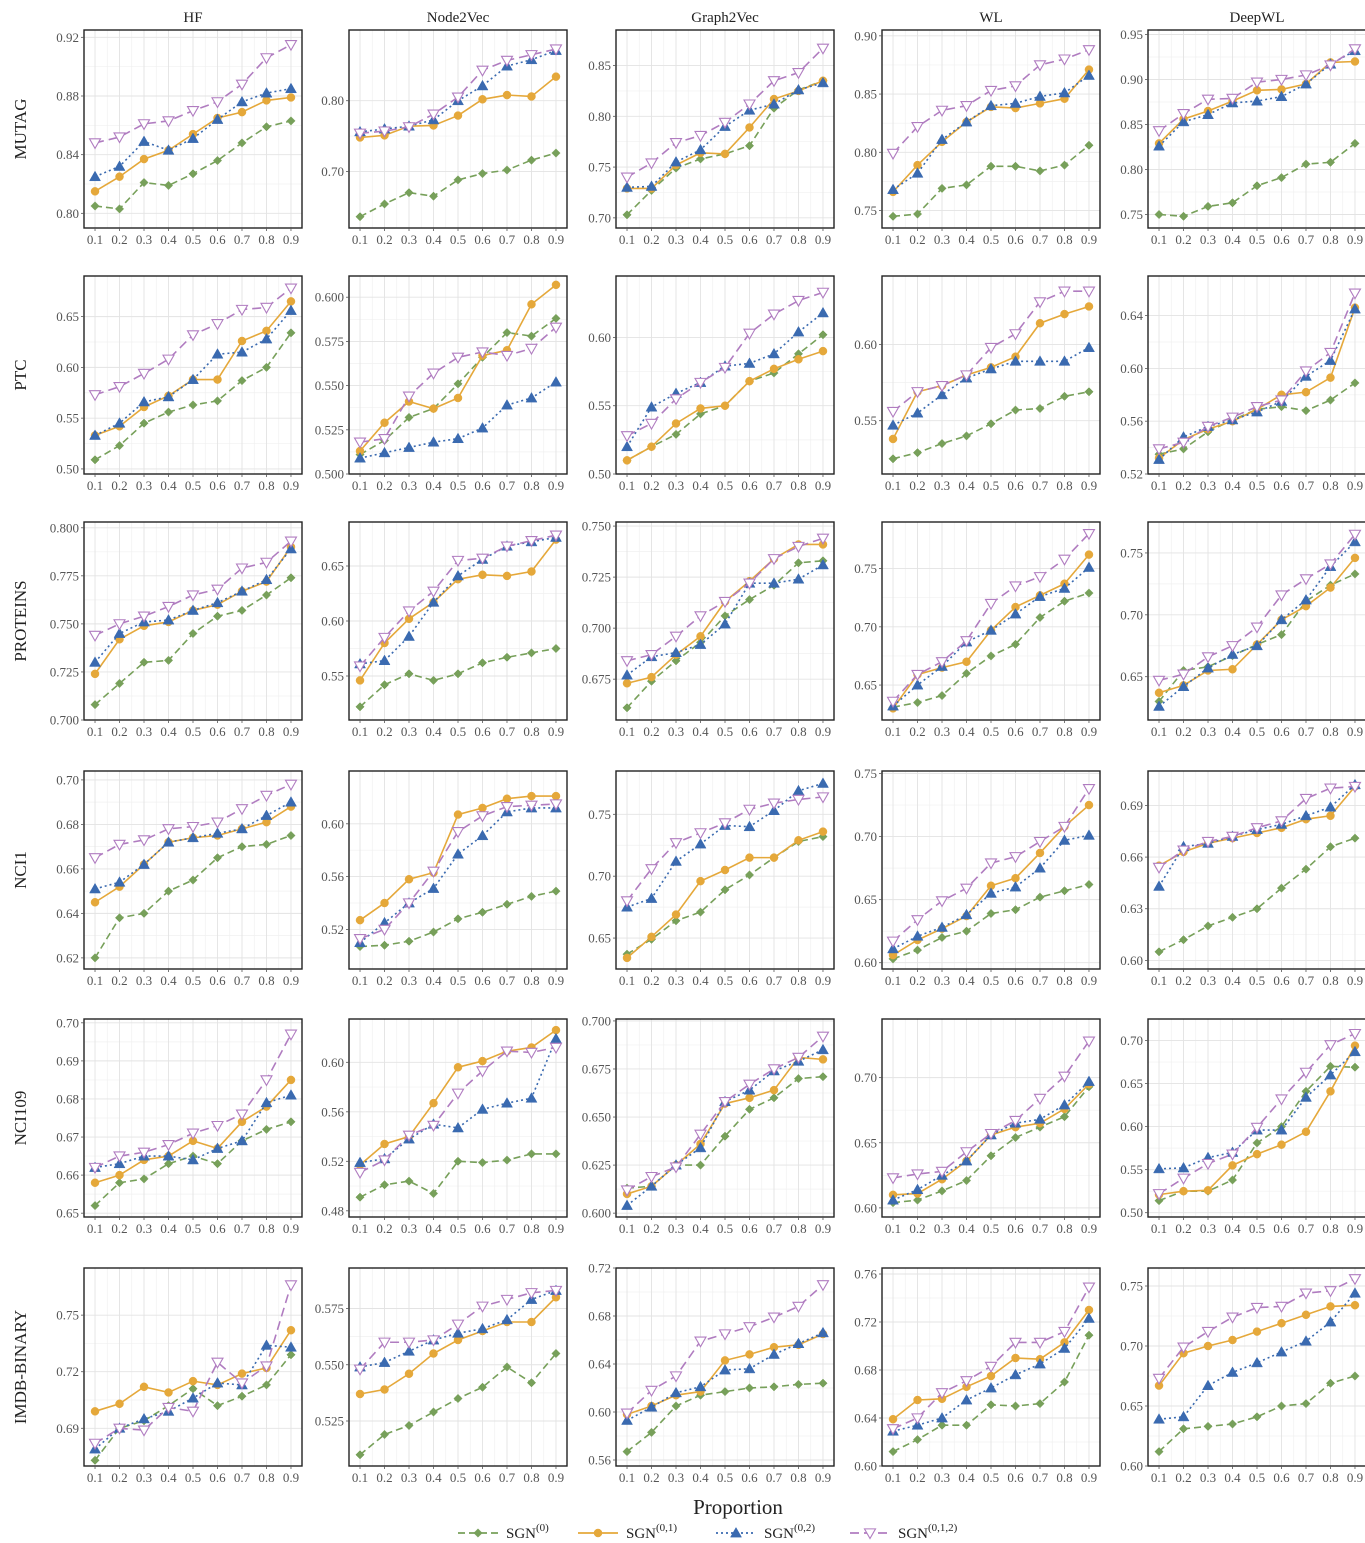  Describe the element at coordinates (789, 1532) in the screenshot. I see `legend-label: SGN(0,2)` at that location.